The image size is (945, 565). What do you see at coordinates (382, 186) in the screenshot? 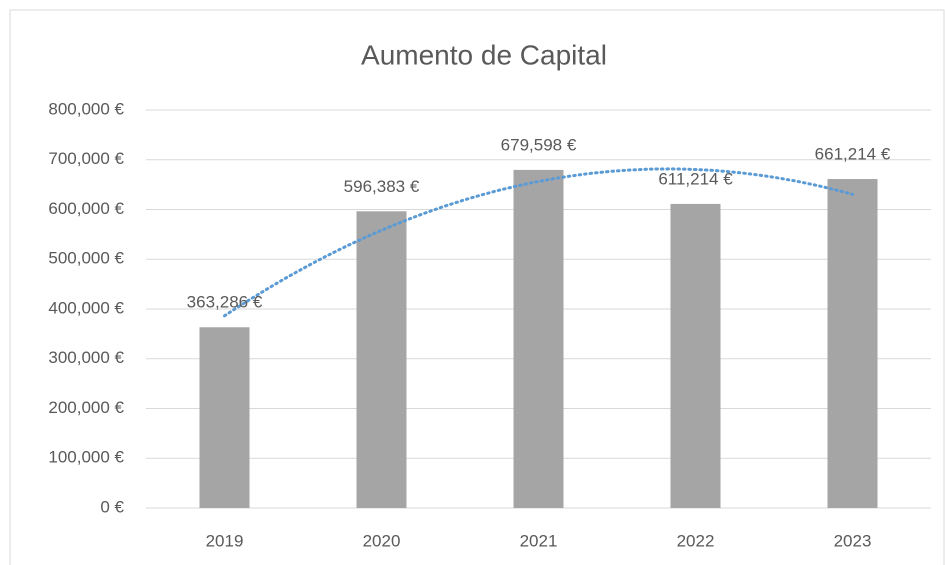
I see `data-label: 596,383 €` at bounding box center [382, 186].